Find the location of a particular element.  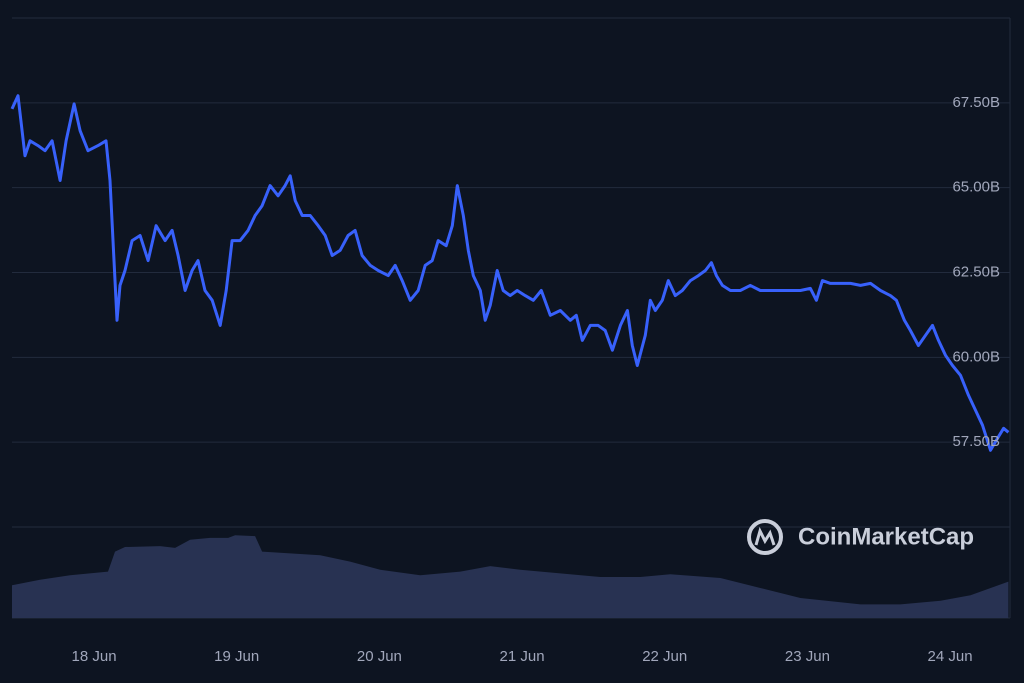

y-tick-label: 62.50B is located at coordinates (976, 271).